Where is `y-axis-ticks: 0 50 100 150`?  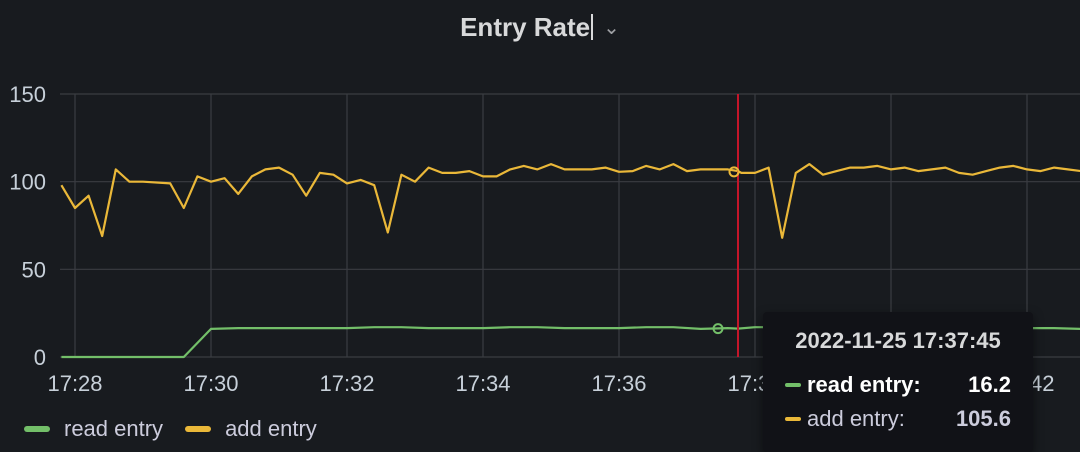
y-axis-ticks: 0 50 100 150 is located at coordinates (27, 226).